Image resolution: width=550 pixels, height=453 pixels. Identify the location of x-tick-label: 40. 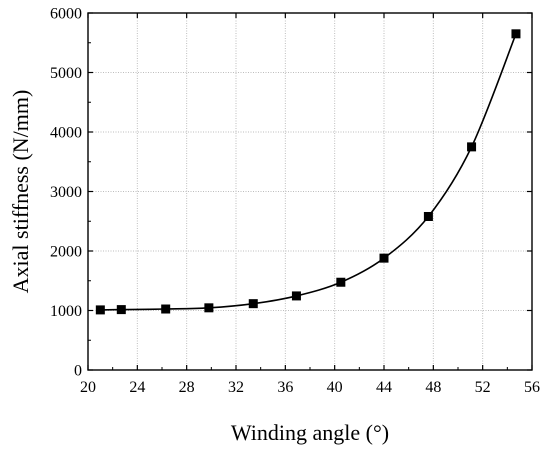
(335, 387).